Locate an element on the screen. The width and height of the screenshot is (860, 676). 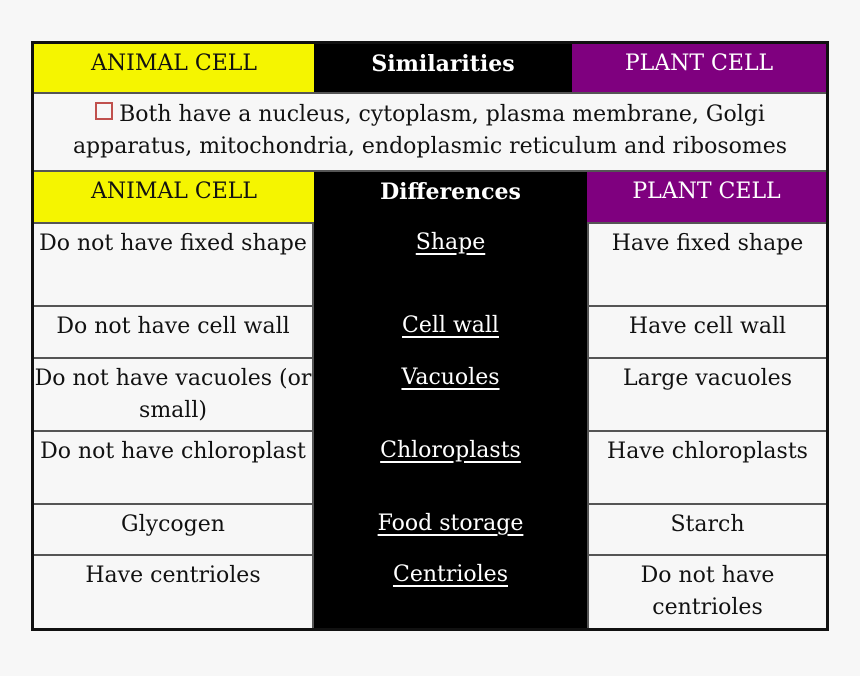
feature-label: Vacuoles is located at coordinates (450, 377).